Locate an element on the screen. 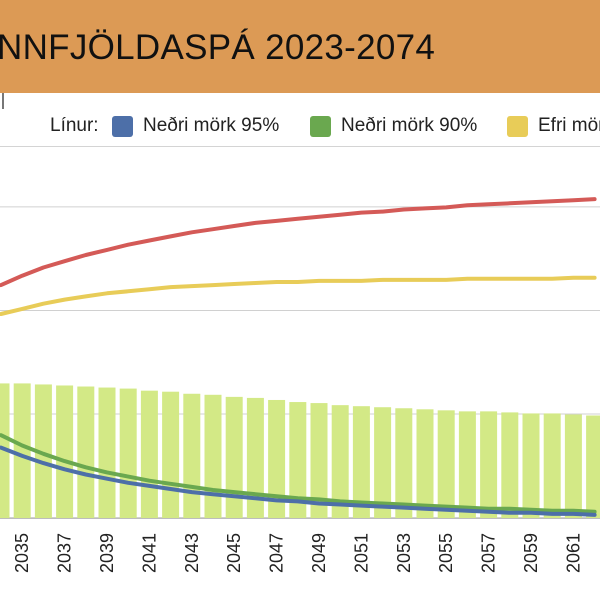 Image resolution: width=600 pixels, height=600 pixels. legend-label-text: Línur: is located at coordinates (74, 125).